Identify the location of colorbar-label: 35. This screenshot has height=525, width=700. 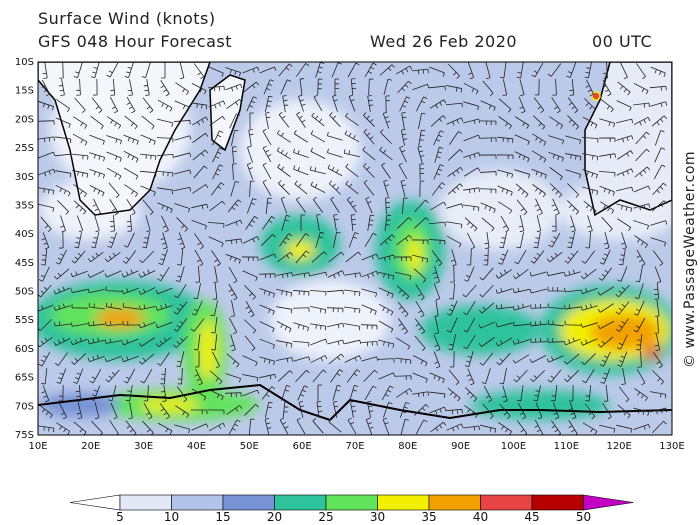
(428, 517).